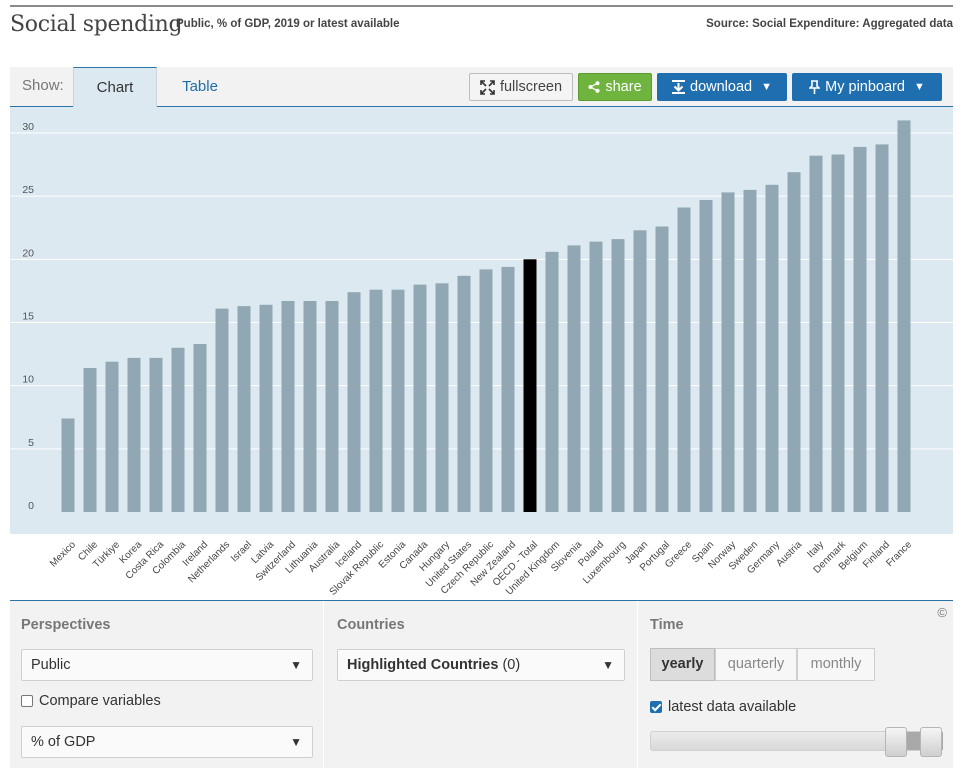 This screenshot has width=963, height=768. I want to click on fullscreen-button: fullscreen, so click(521, 87).